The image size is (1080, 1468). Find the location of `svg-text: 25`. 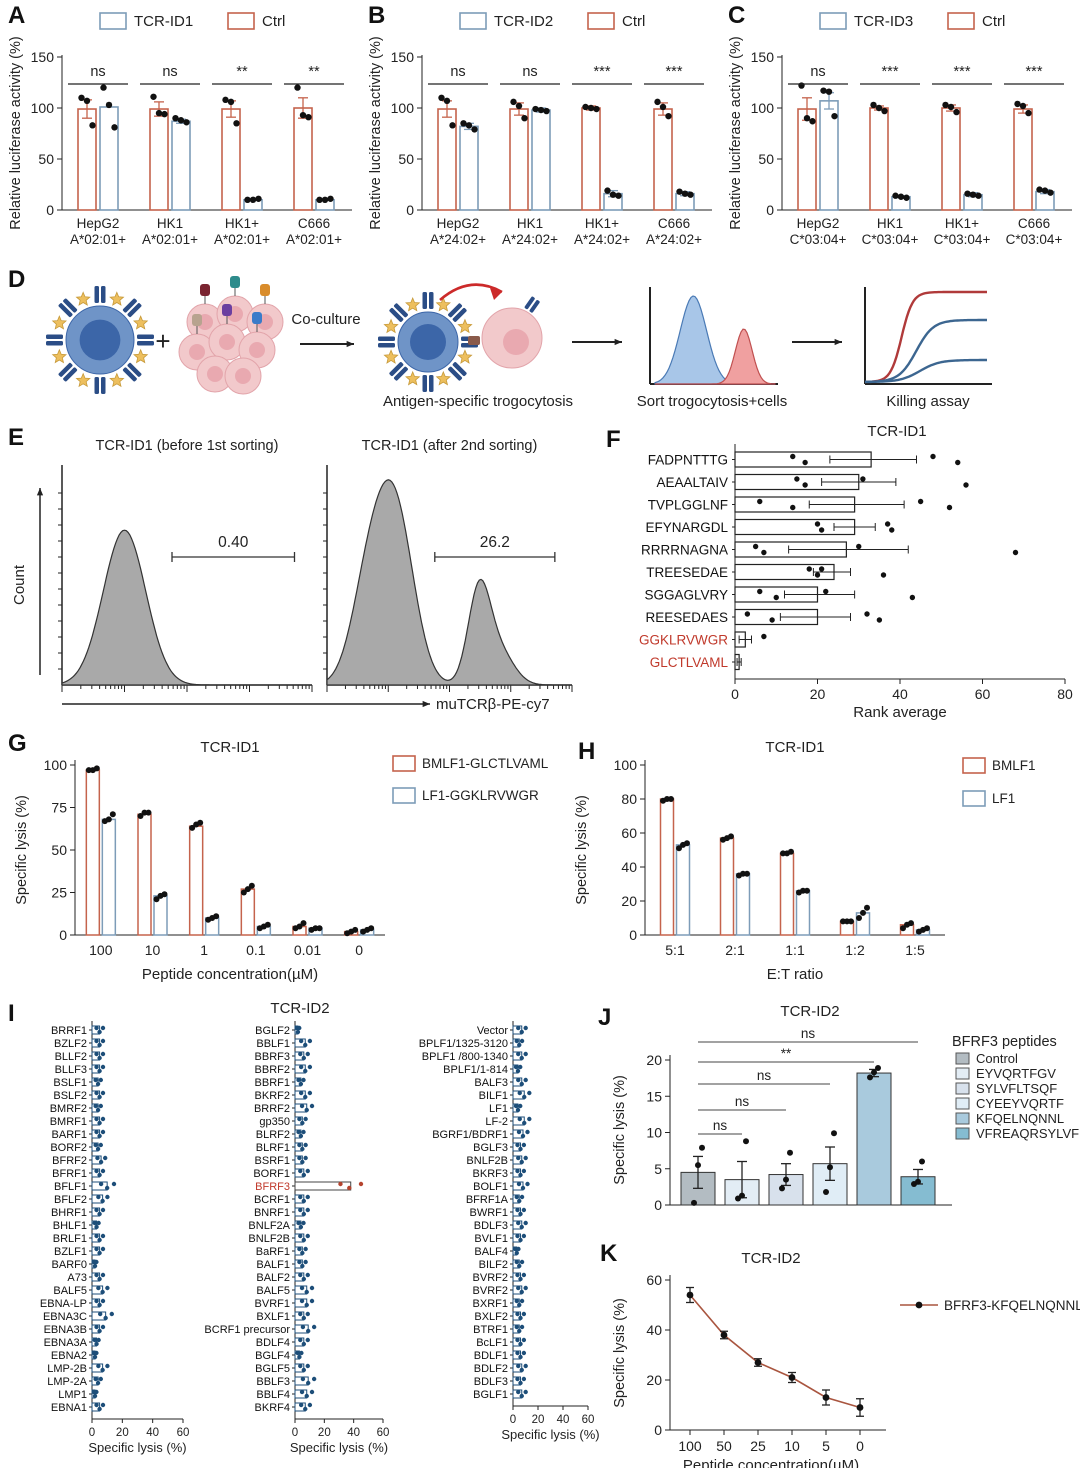

svg-text: 25 is located at coordinates (59, 893).